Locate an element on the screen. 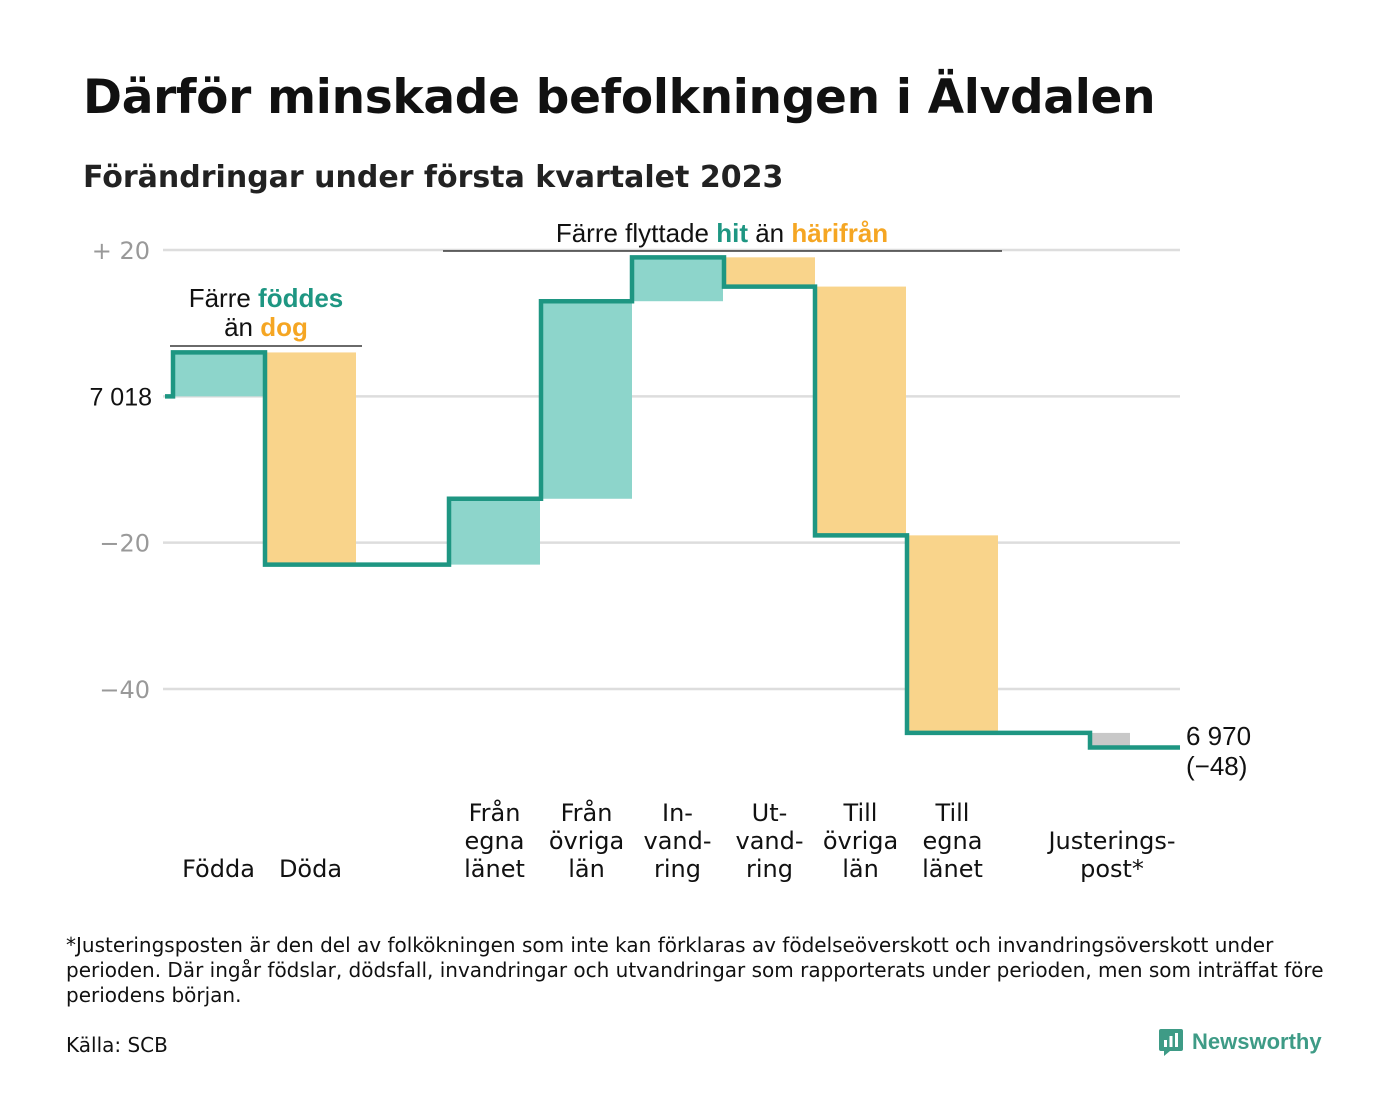 This screenshot has height=1120, width=1400. annotation-migration: Färre flyttade hit än härifrån is located at coordinates (722, 233).